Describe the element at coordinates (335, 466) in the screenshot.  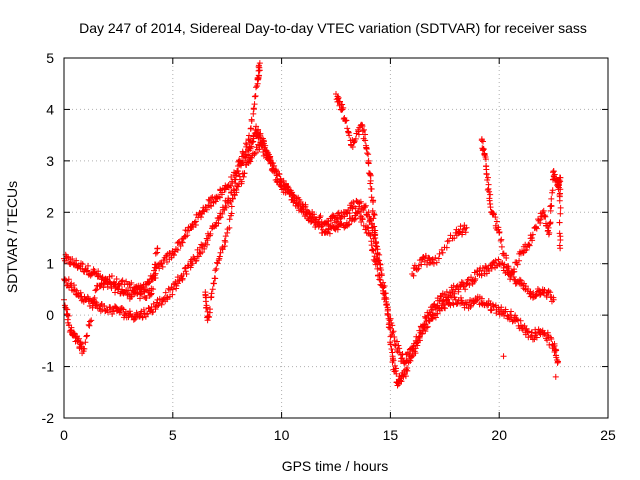
I see `x-axis-label: GPS time / hours` at that location.